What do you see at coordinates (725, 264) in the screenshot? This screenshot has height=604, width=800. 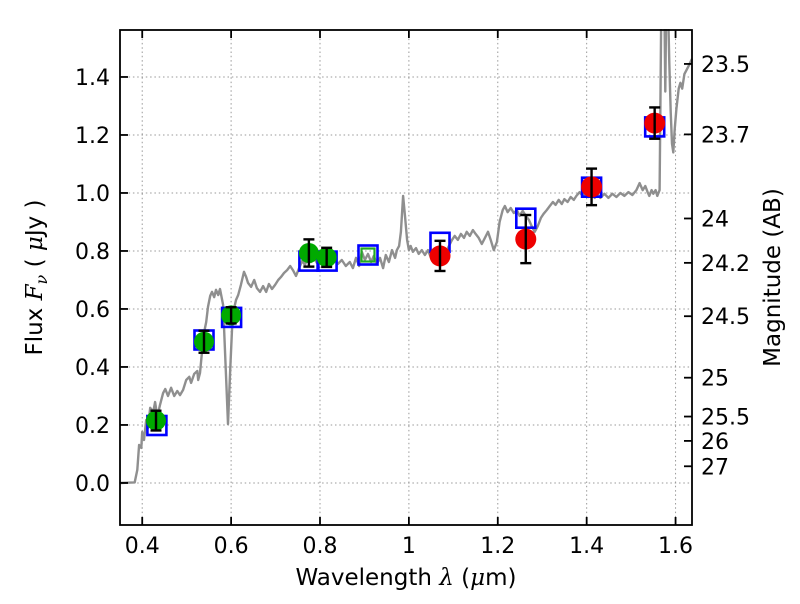 I see `magnitude-tick-label: 24.2` at bounding box center [725, 264].